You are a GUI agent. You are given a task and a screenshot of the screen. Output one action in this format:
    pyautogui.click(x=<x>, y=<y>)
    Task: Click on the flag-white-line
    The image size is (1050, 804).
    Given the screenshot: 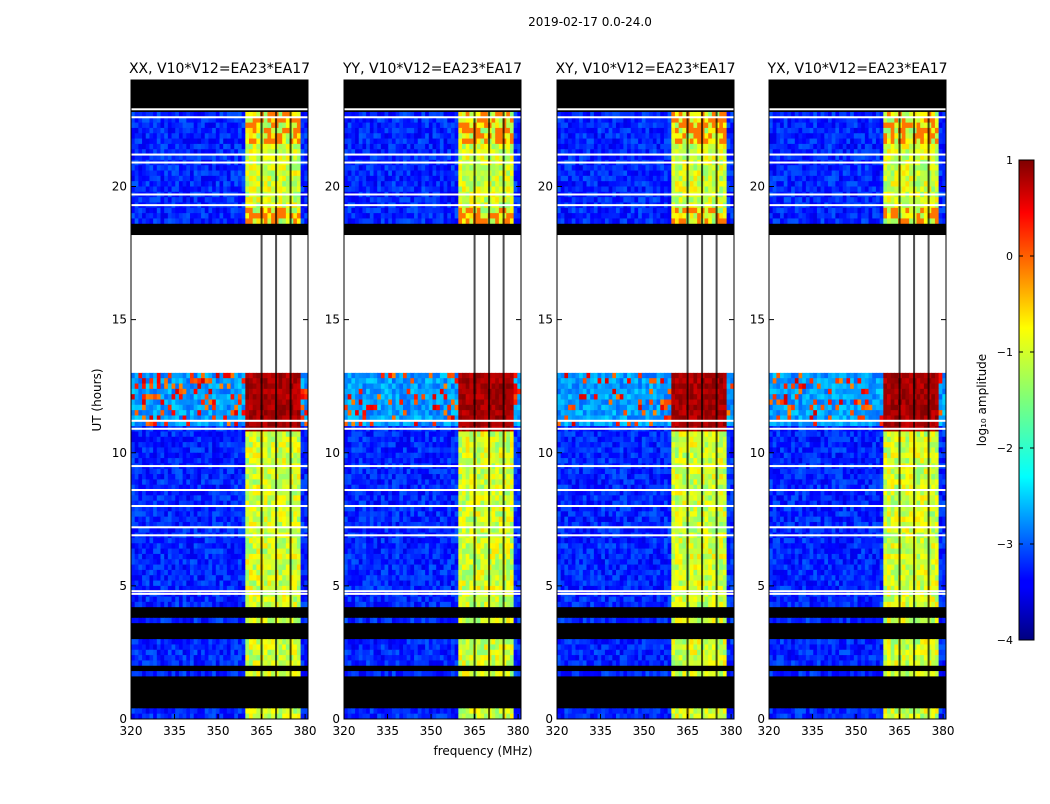 What is the action you would take?
    pyautogui.click(x=219, y=535)
    